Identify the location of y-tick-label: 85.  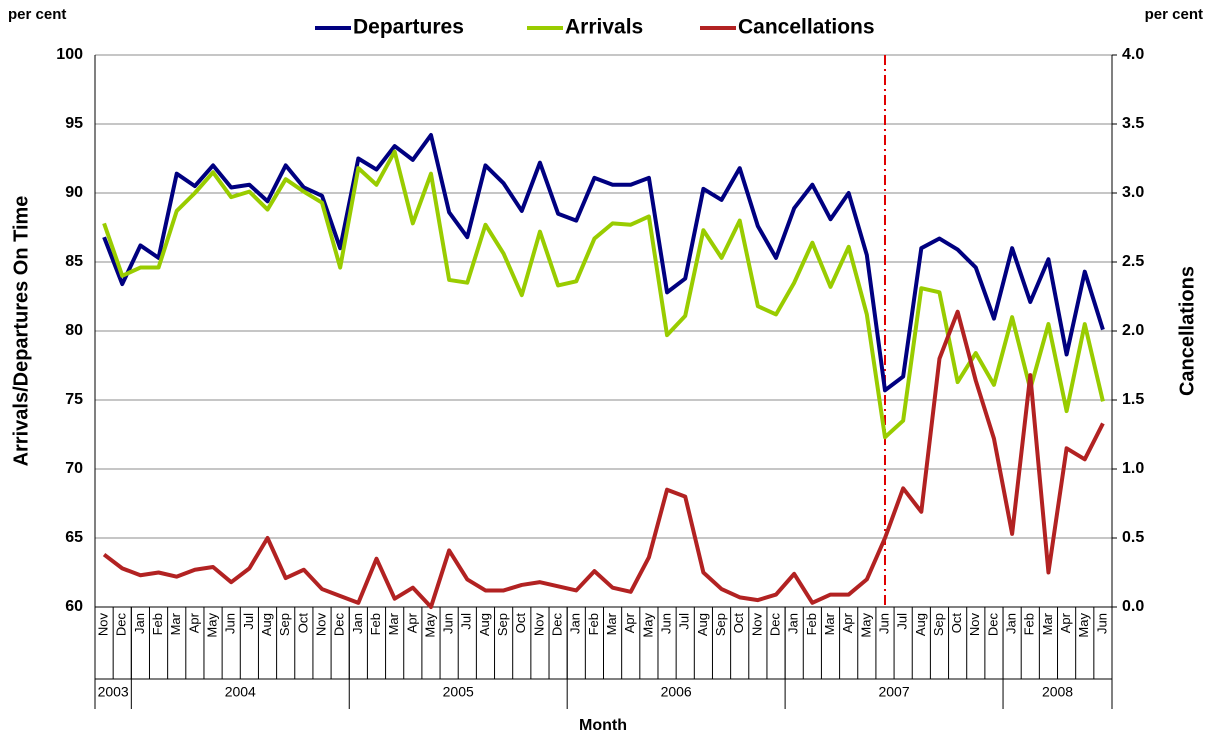
(74, 261).